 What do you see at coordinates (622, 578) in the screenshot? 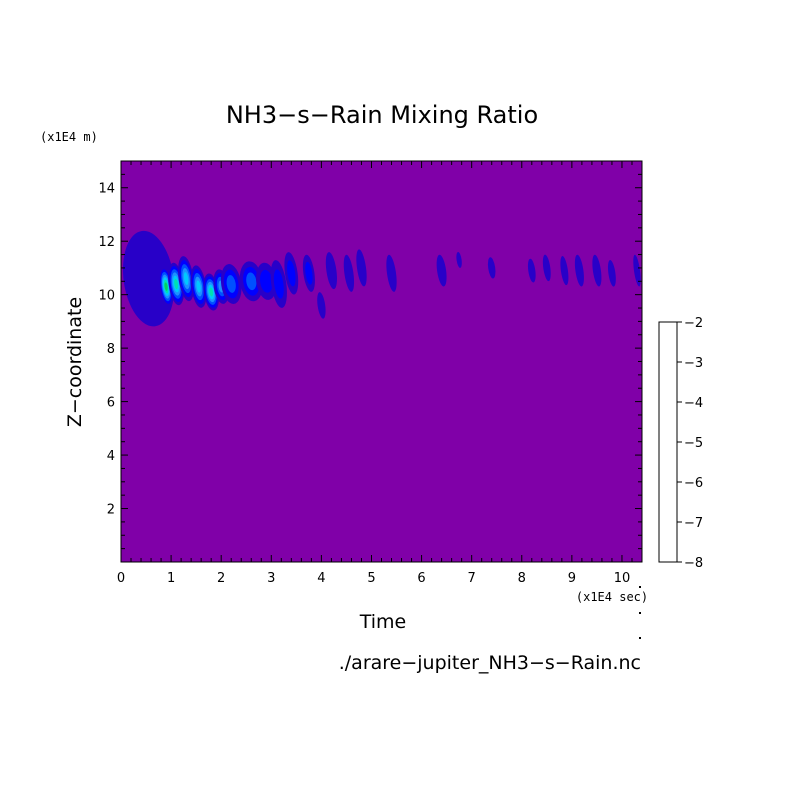
I see `x-tick-label: 10` at bounding box center [622, 578].